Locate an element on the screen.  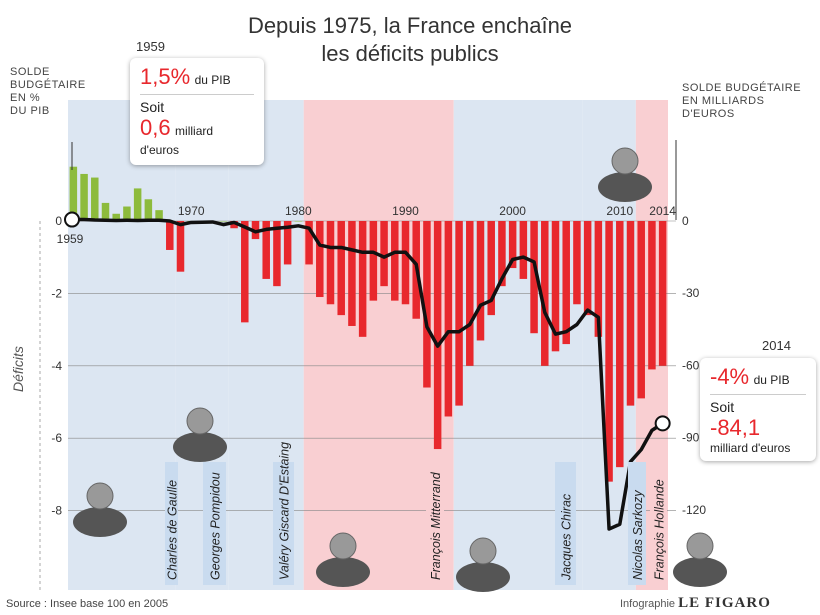
left-axis-note-line: DU PIB is located at coordinates (30, 111).